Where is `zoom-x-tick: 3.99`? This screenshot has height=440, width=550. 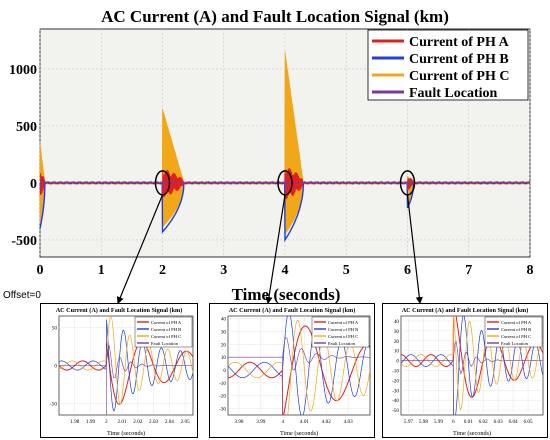 zoom-x-tick: 3.99 is located at coordinates (260, 422).